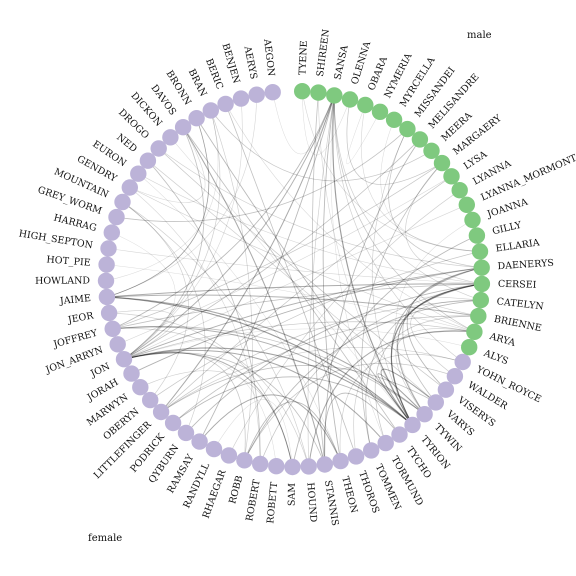 The image size is (576, 576). What do you see at coordinates (122, 202) in the screenshot?
I see `node-mountain` at bounding box center [122, 202].